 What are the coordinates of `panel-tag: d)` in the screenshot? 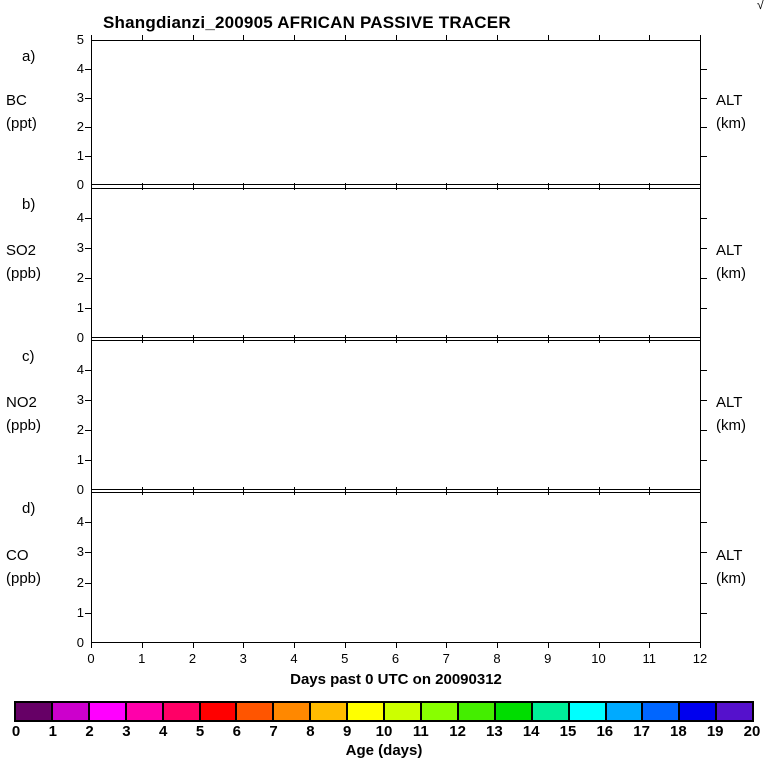 It's located at (29, 508).